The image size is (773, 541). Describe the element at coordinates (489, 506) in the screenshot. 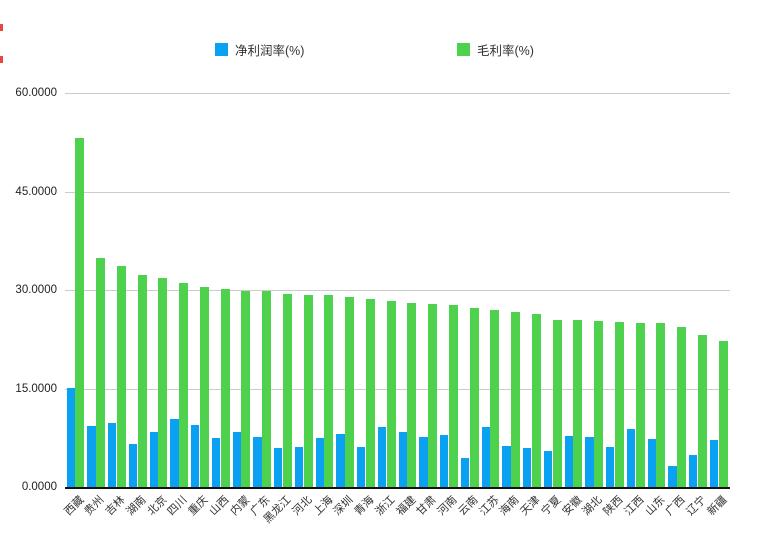

I see `x-tick-label: 江苏` at that location.